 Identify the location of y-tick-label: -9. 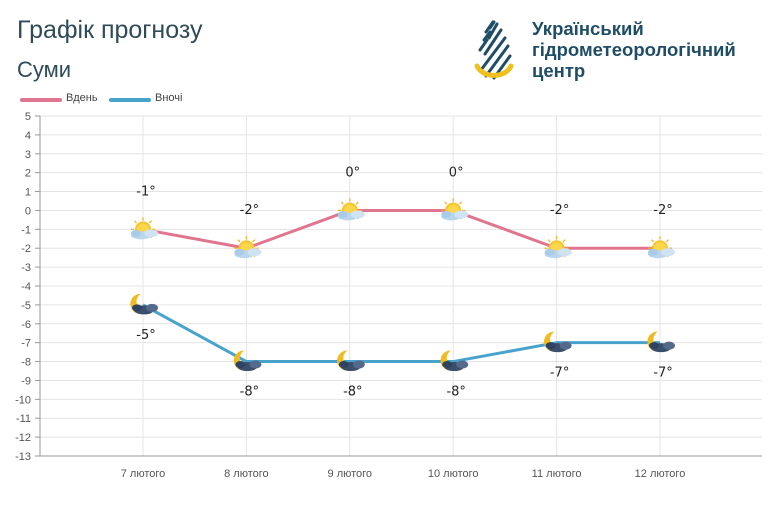
(26, 381).